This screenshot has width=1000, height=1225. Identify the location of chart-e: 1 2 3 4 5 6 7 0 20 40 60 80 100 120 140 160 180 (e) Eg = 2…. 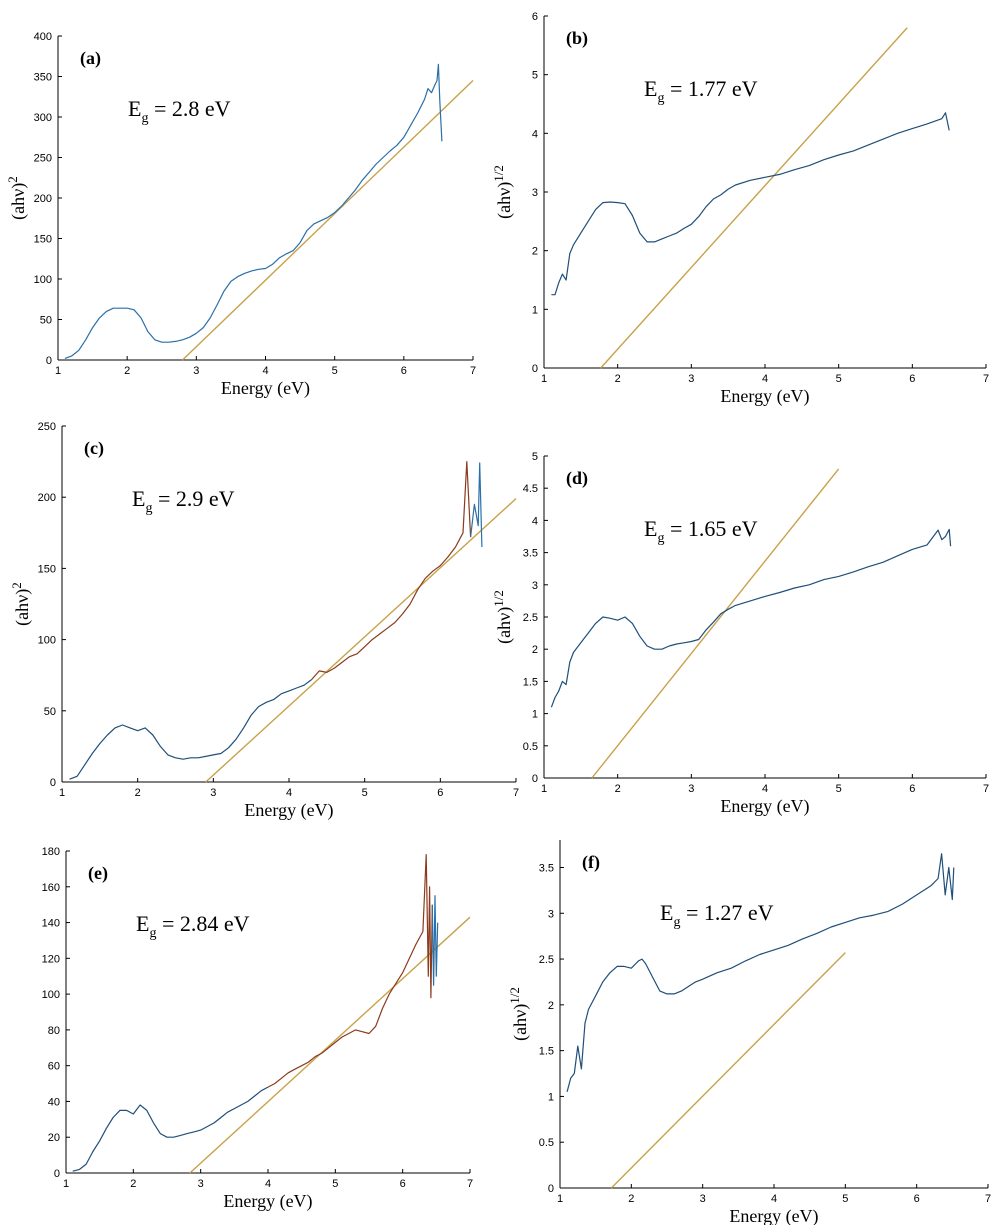
(257, 1029).